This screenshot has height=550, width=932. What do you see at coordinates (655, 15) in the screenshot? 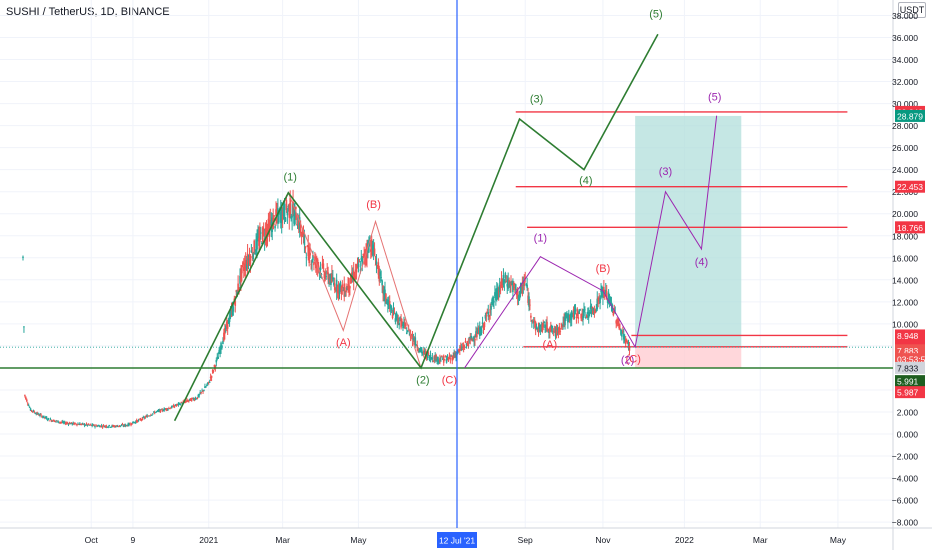
I see `wave-label: (5)` at bounding box center [655, 15].